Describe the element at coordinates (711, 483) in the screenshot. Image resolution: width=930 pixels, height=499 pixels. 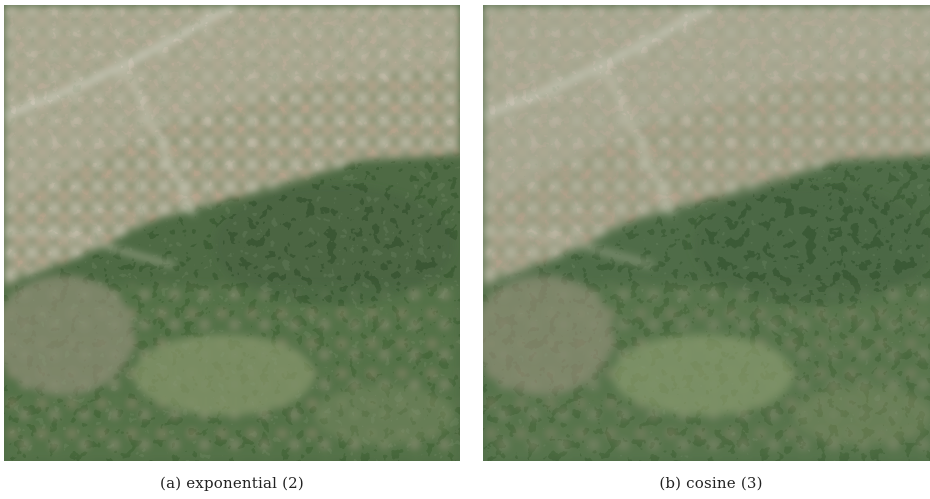
I see `caption-cosine: (b) cosine (3)` at that location.